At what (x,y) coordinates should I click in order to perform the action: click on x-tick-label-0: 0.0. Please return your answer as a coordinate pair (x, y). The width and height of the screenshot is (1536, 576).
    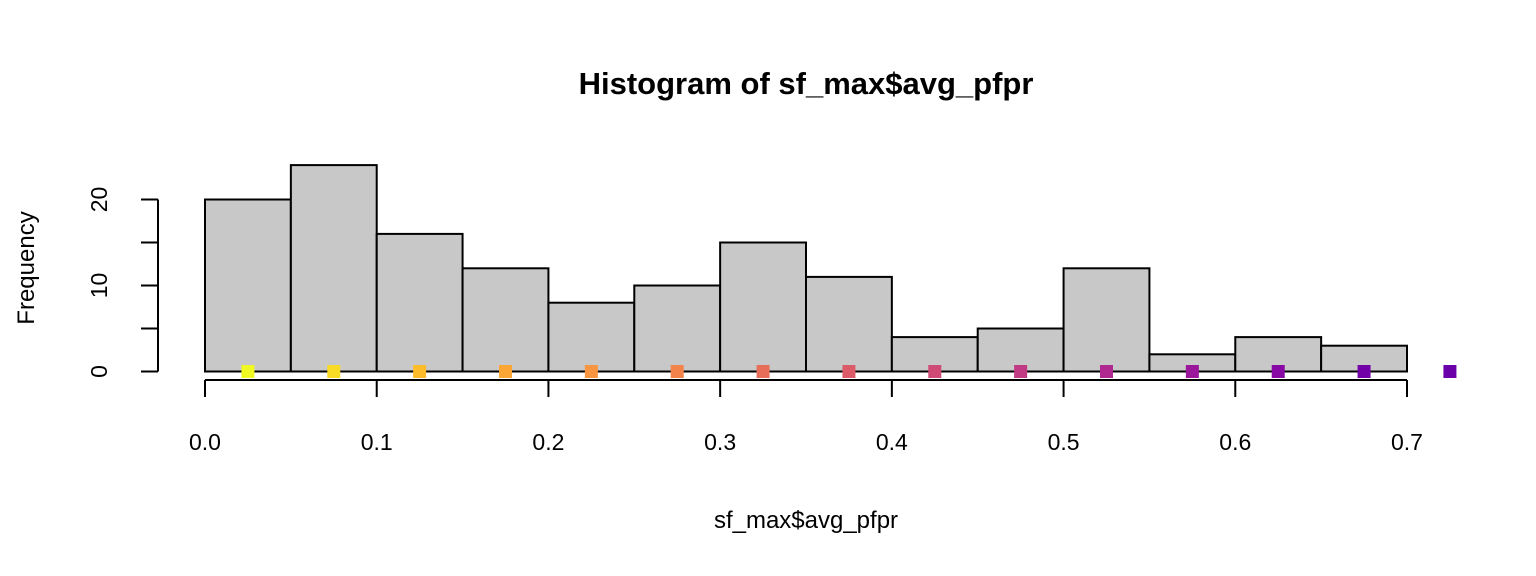
    Looking at the image, I should click on (205, 442).